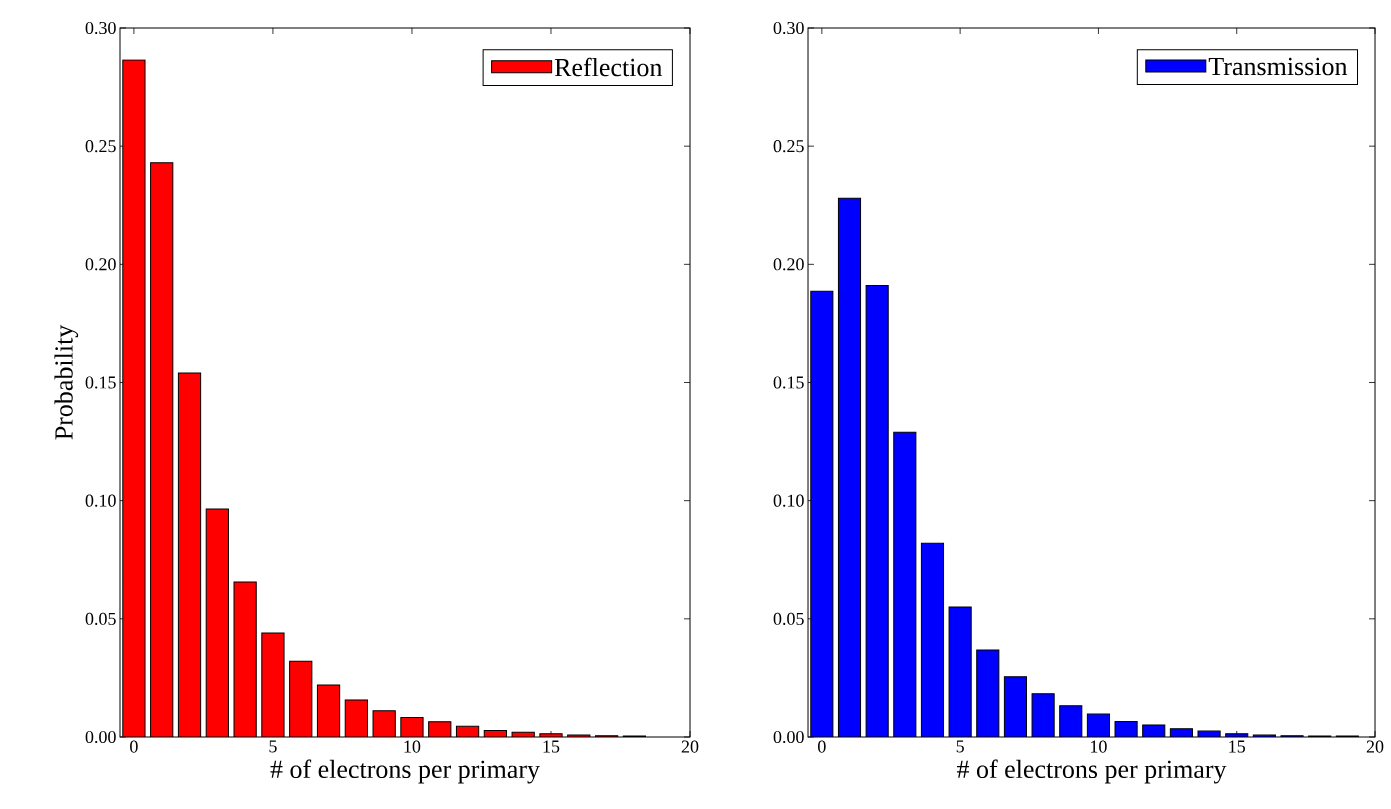 Image resolution: width=1391 pixels, height=809 pixels. What do you see at coordinates (66, 382) in the screenshot?
I see `y-axis-title: Probability` at bounding box center [66, 382].